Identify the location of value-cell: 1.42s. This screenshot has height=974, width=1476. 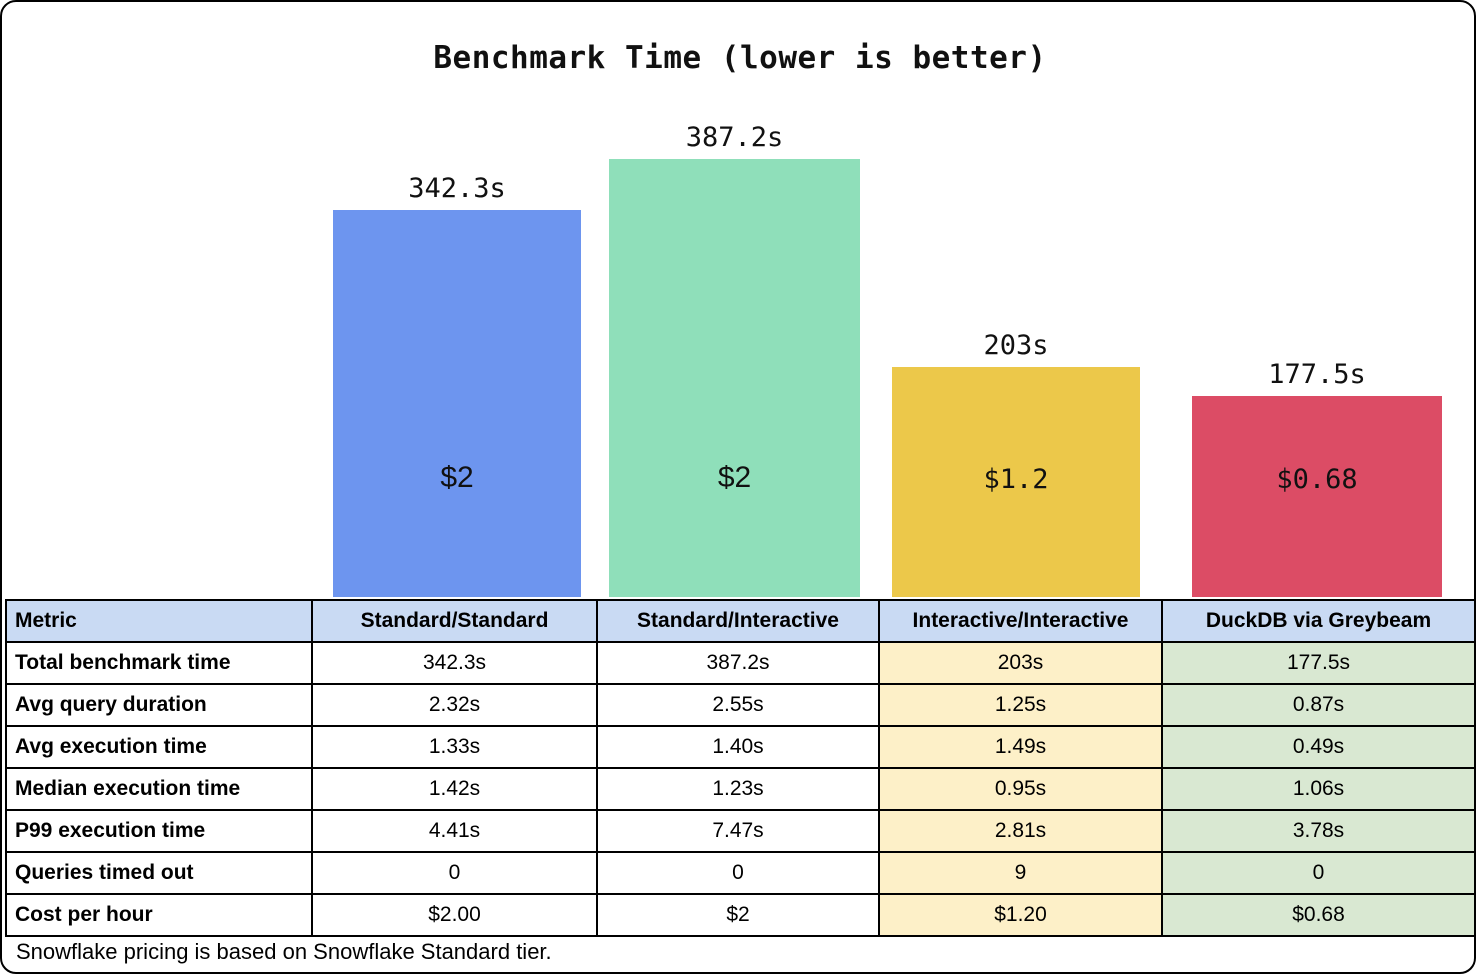
(454, 789).